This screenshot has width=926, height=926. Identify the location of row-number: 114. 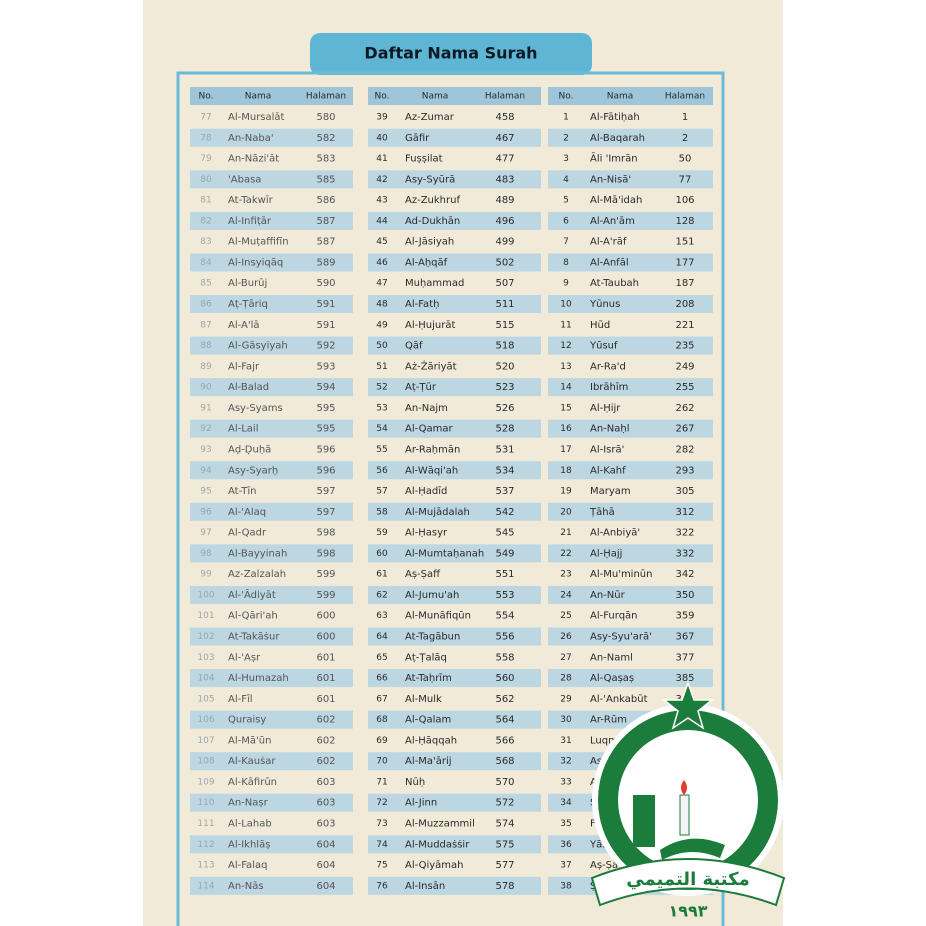
(205, 886).